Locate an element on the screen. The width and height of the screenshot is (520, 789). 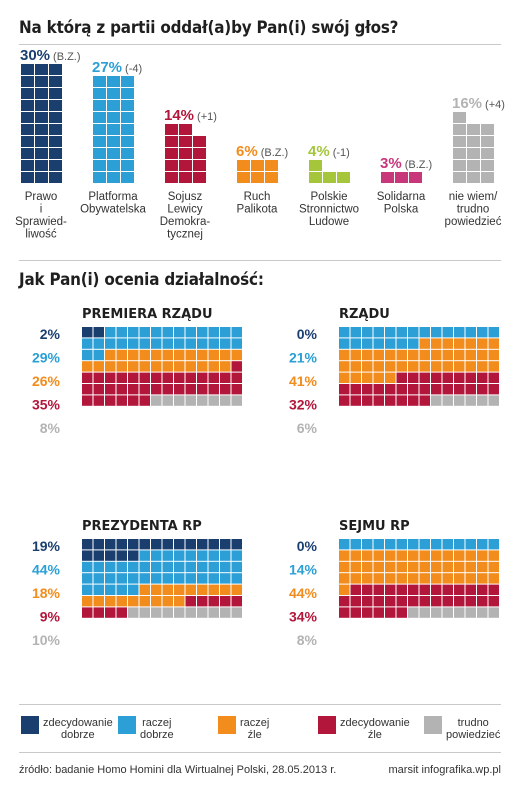
legend-swatch is located at coordinates (433, 725).